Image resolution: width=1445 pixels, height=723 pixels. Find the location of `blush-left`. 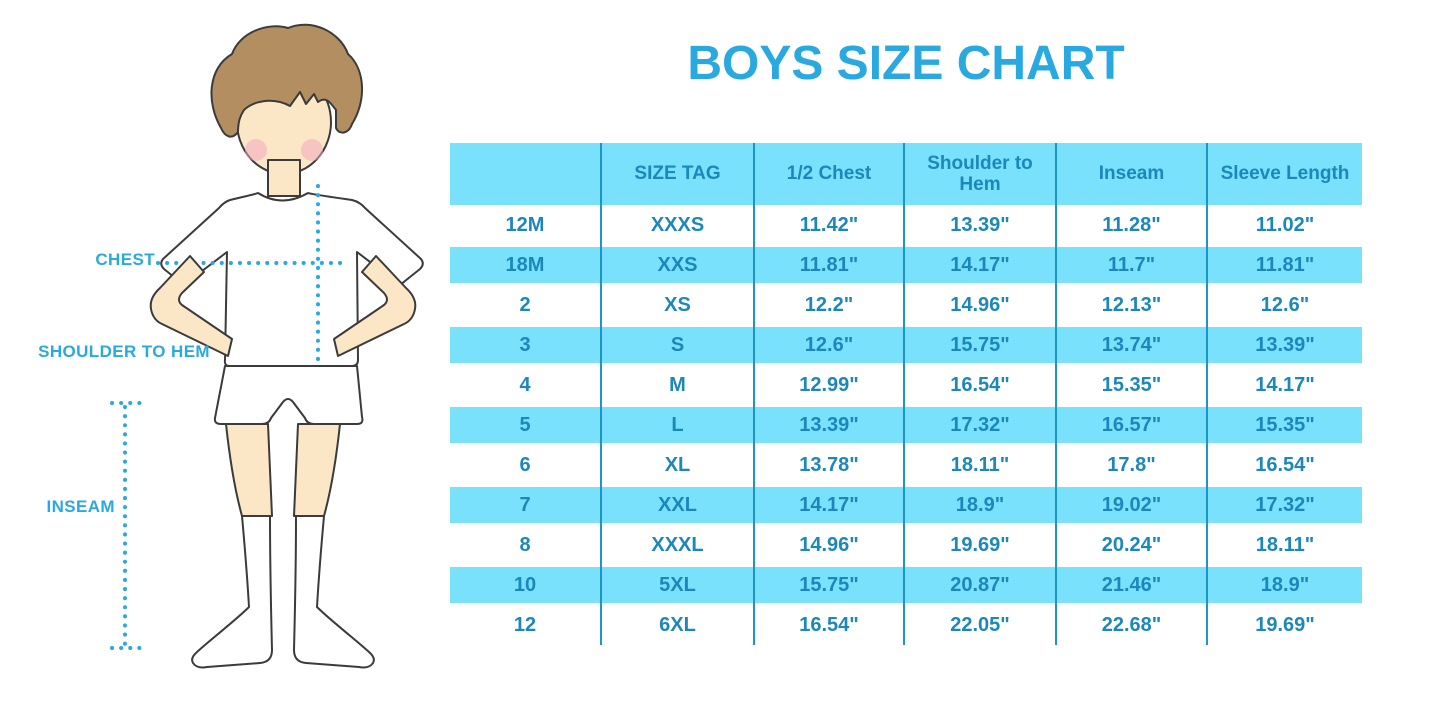

blush-left is located at coordinates (256, 150).